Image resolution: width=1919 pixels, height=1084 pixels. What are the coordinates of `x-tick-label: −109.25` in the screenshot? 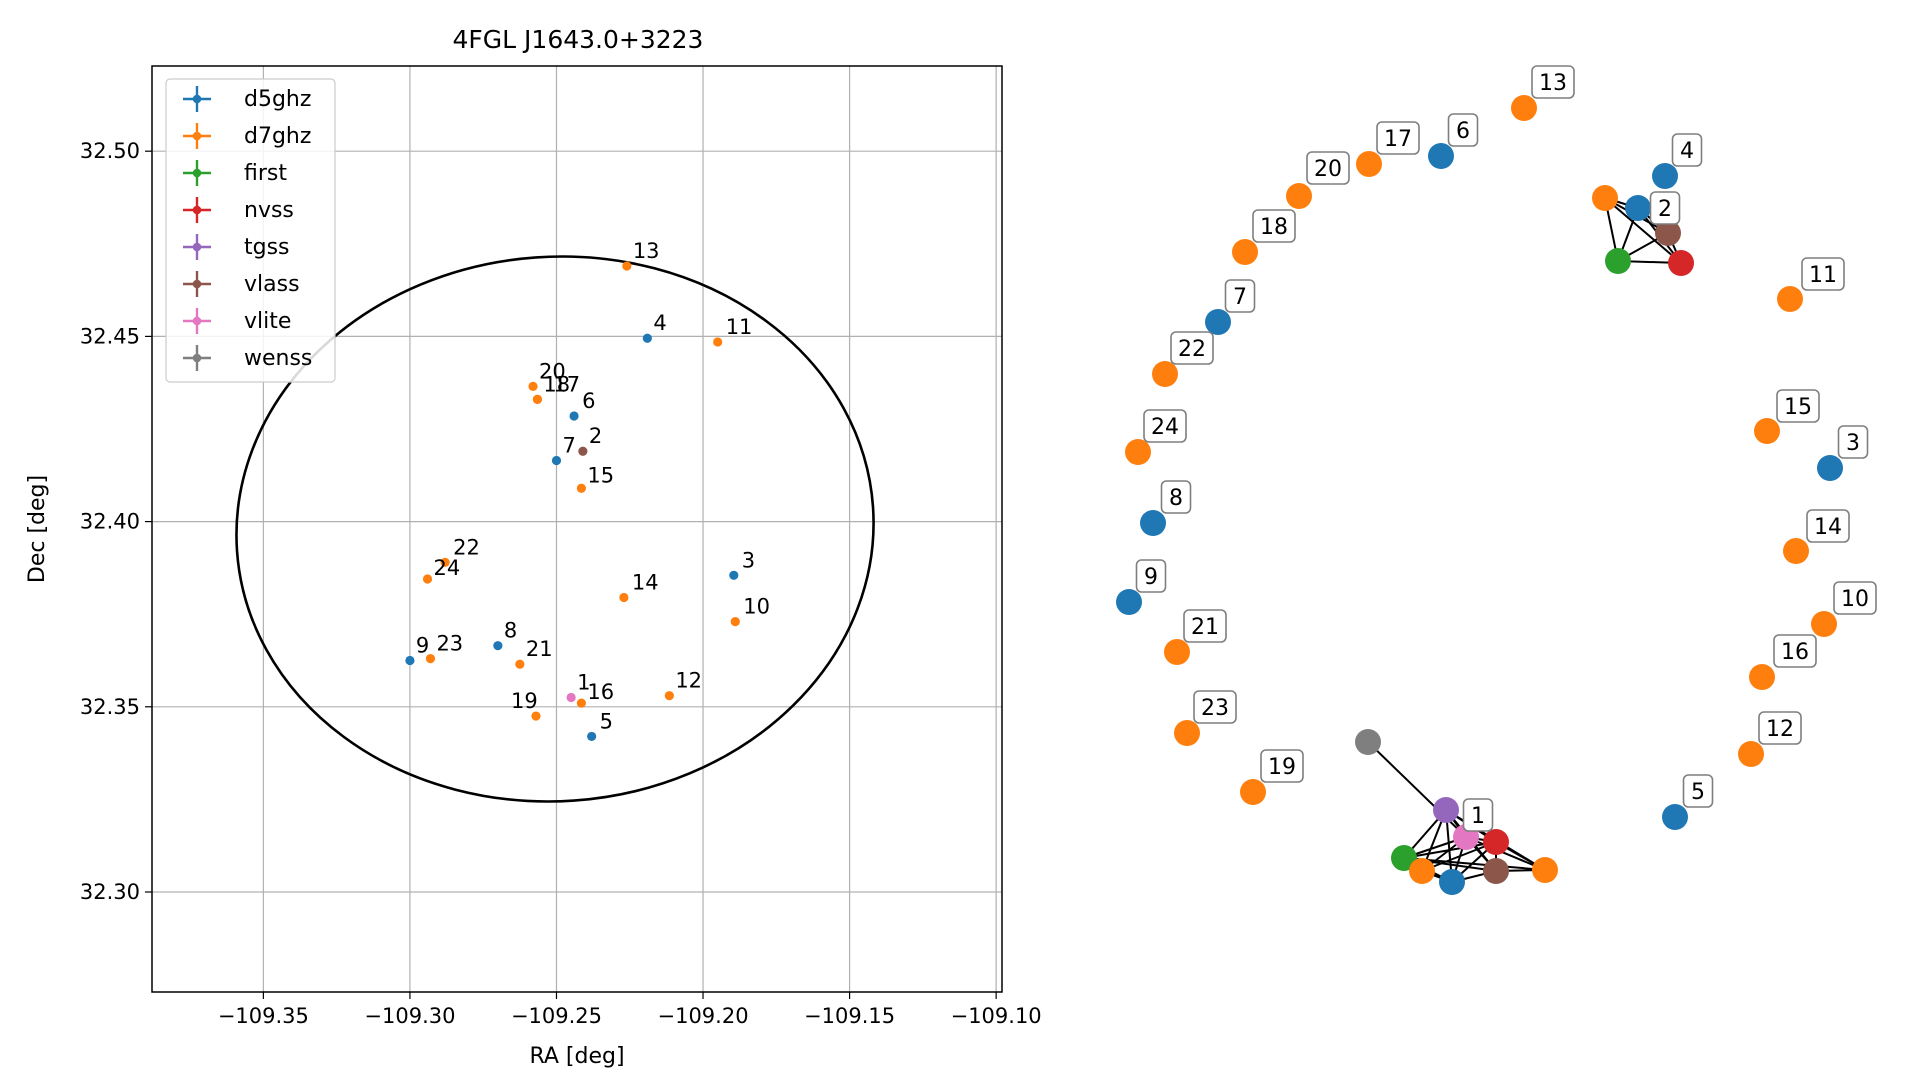 It's located at (556, 1016).